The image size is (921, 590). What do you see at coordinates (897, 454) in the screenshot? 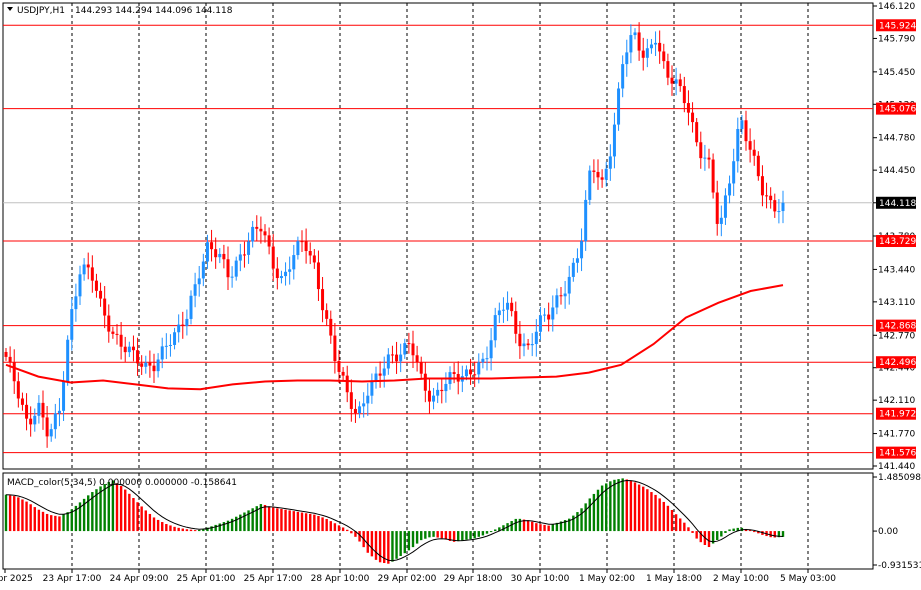
I see `level-tag-label: 141.576` at bounding box center [897, 454].